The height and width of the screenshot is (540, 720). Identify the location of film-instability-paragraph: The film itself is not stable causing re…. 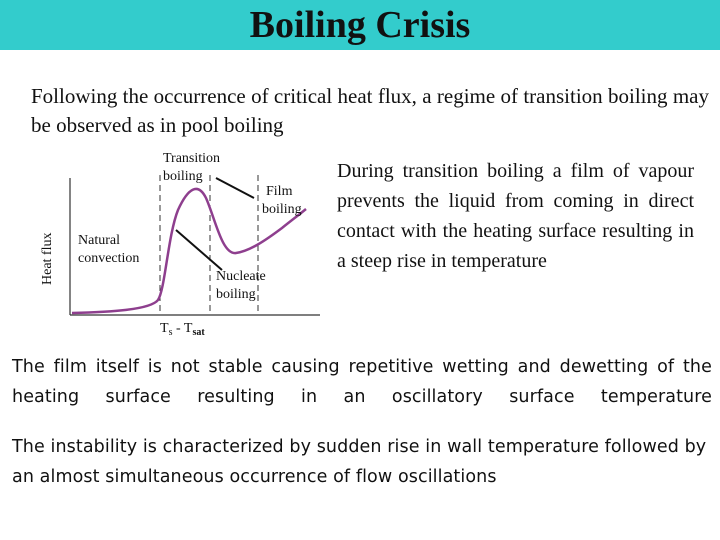
(362, 382).